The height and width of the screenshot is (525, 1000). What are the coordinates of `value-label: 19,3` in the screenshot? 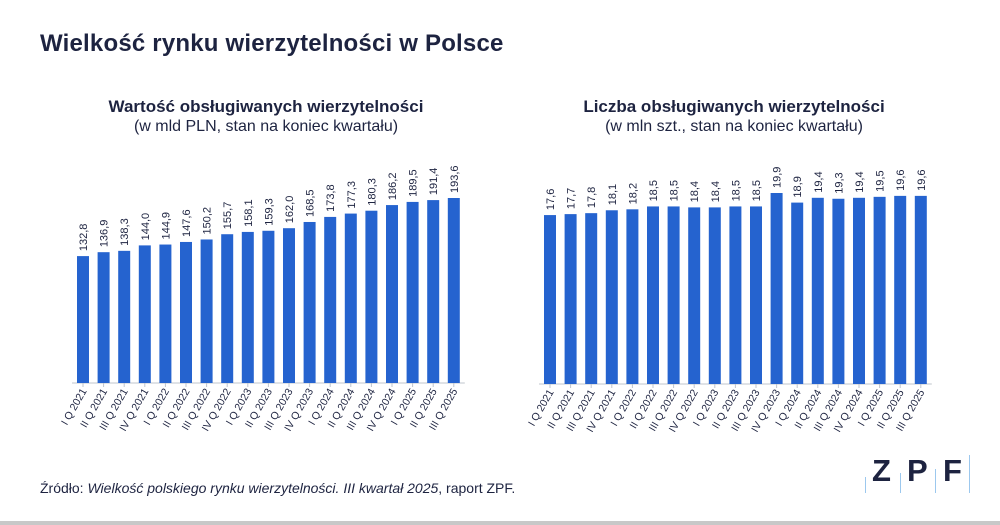 It's located at (839, 182).